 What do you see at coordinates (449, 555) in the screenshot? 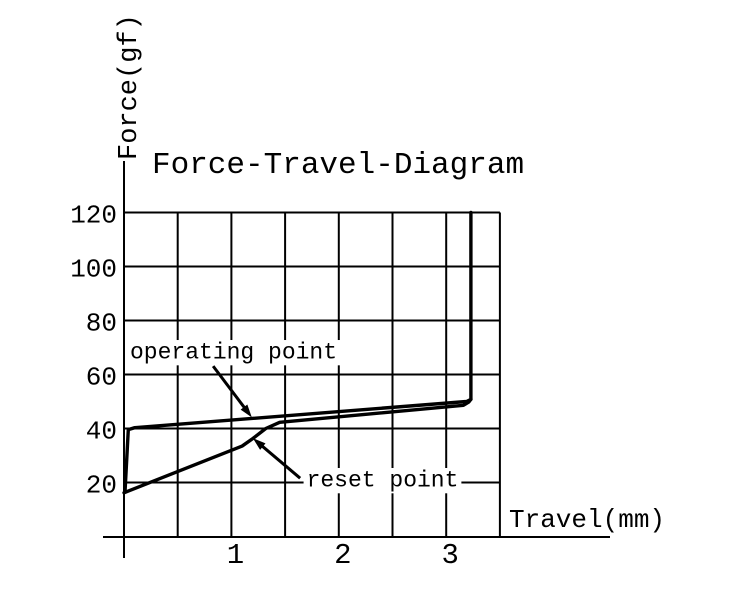
I see `x-tick-label: 3` at bounding box center [449, 555].